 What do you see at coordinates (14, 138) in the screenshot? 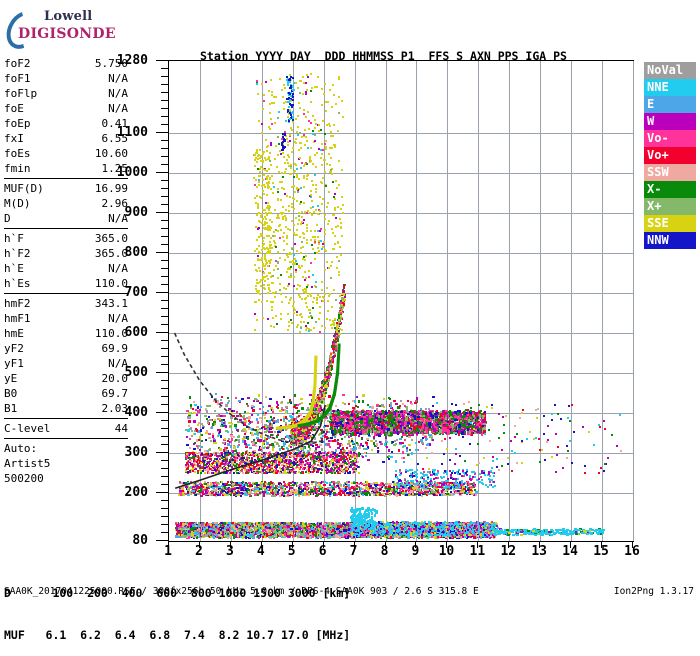
I see `param-key: fxI` at bounding box center [14, 138].